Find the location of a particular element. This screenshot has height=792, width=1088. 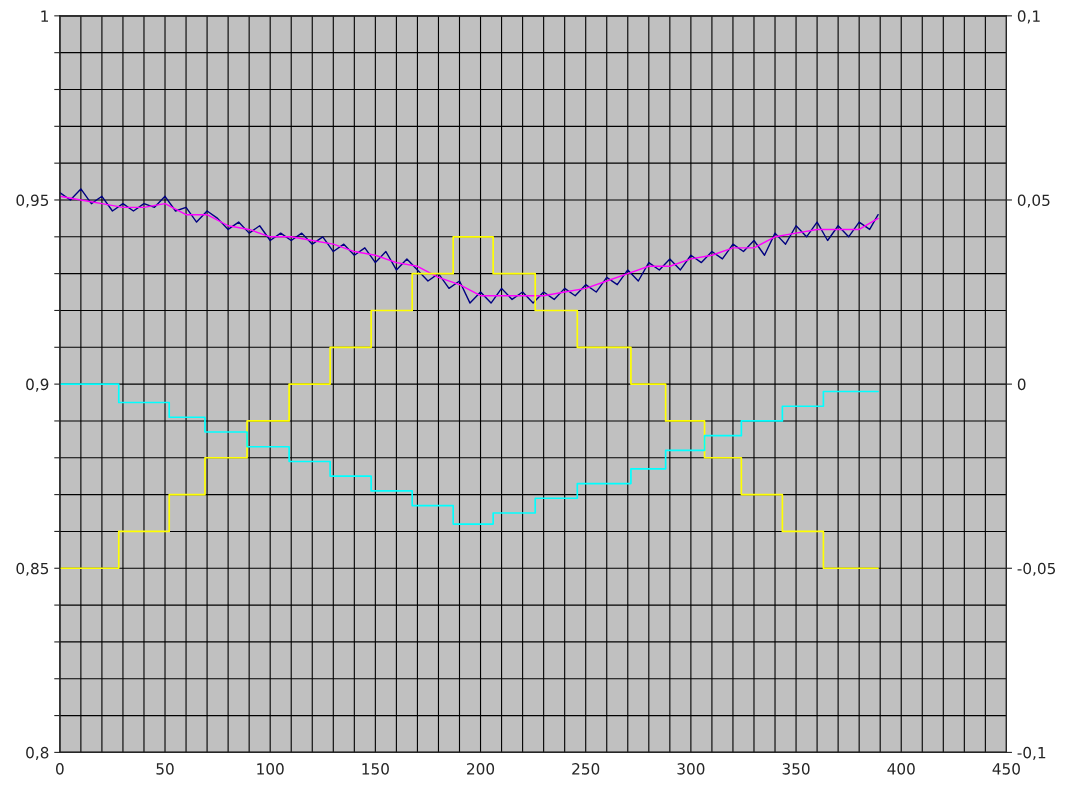

y-tick-label: 0,95 is located at coordinates (32, 201).